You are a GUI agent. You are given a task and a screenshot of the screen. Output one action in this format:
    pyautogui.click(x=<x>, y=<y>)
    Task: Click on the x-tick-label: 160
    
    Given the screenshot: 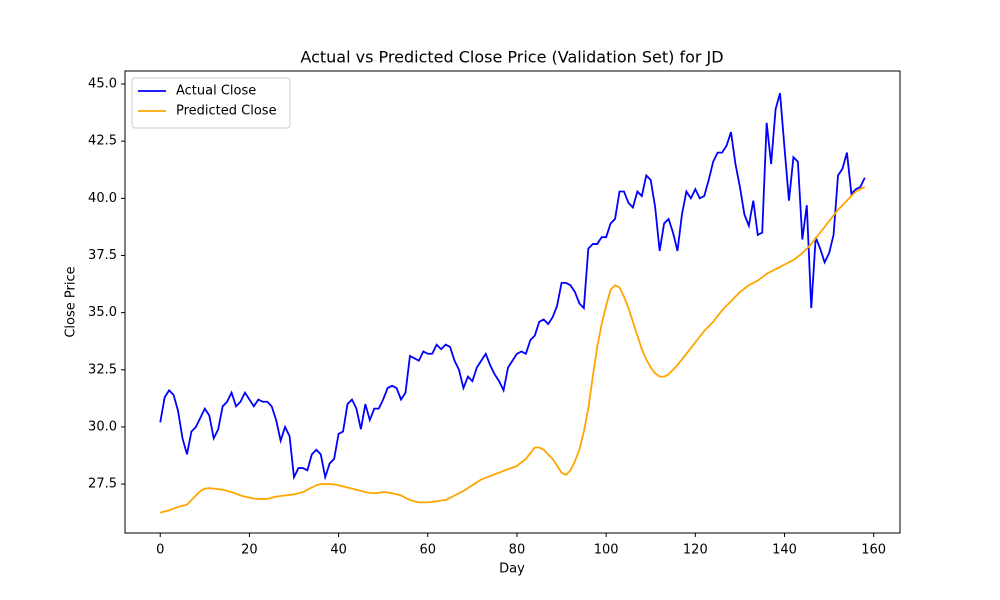 What is the action you would take?
    pyautogui.click(x=873, y=550)
    